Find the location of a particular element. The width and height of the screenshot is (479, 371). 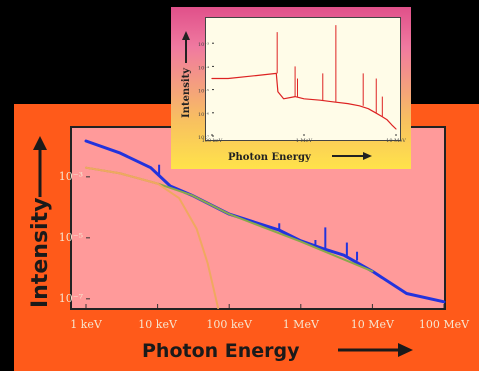

main-y-tick-label: 10⁻³ is located at coordinates (71, 176).